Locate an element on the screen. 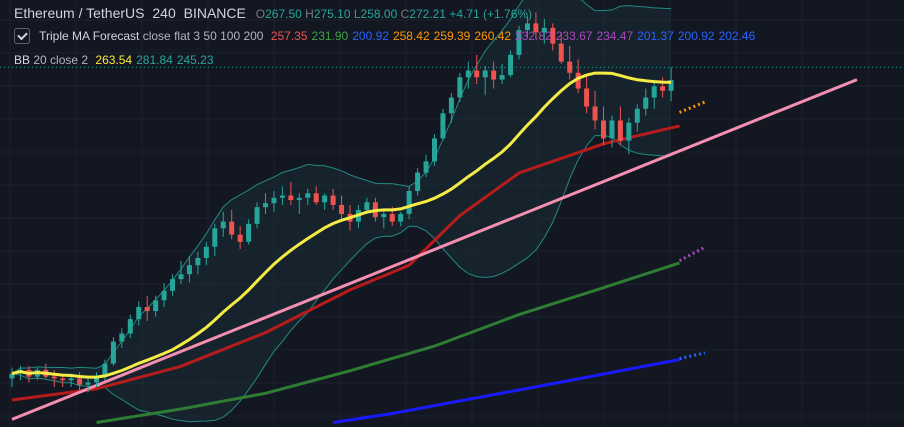 The height and width of the screenshot is (427, 904). indicator-value: 232.82 is located at coordinates (533, 36).